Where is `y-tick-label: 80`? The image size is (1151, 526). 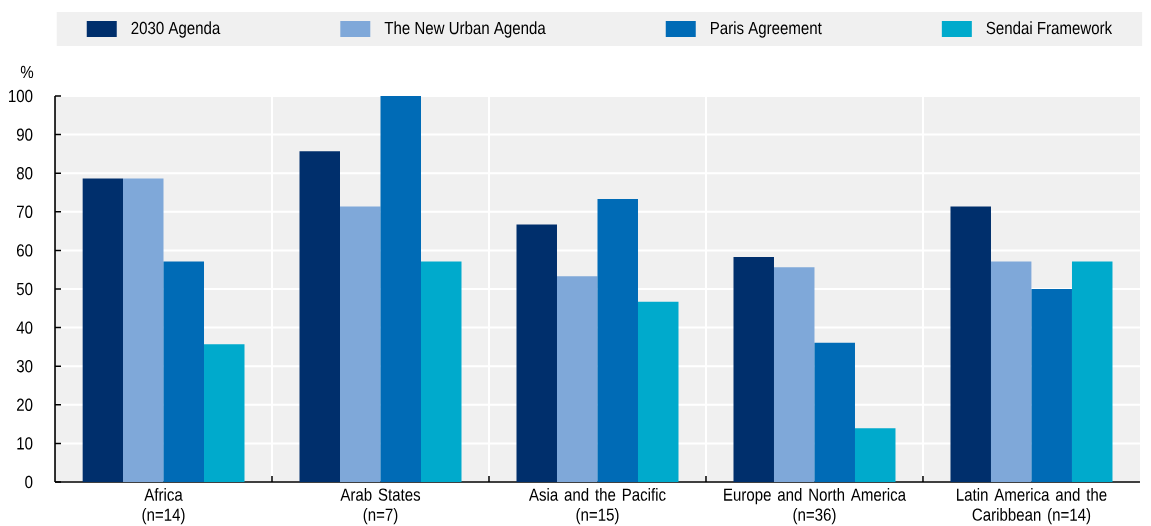
y-tick-label: 80 is located at coordinates (24, 173).